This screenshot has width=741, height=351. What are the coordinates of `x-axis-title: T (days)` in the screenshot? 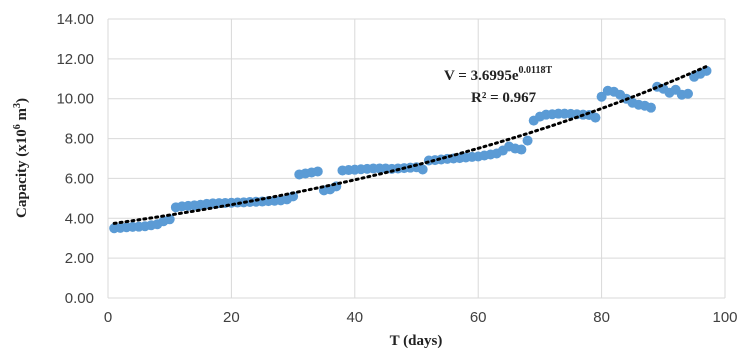 It's located at (416, 341).